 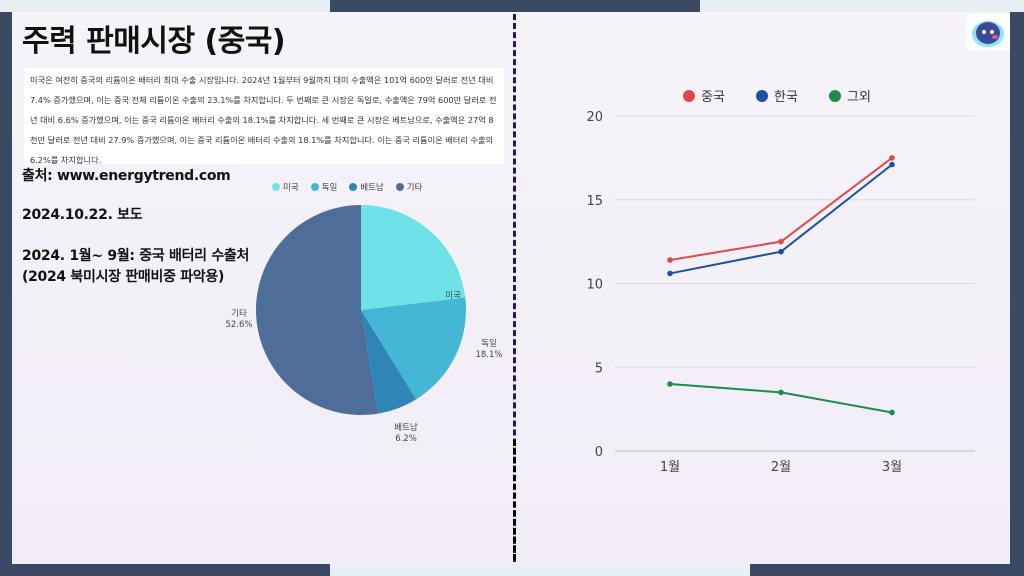 I want to click on date-text: 2024.10.22. 보도, so click(x=82, y=215).